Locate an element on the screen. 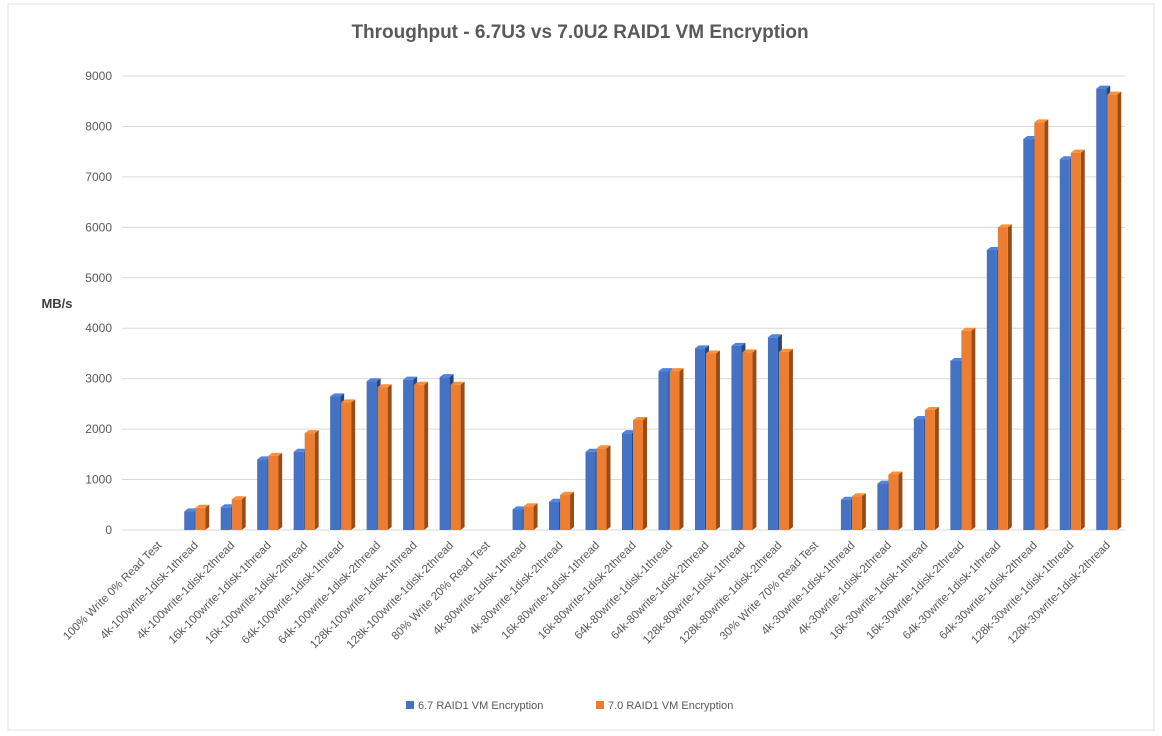 This screenshot has height=736, width=1162. y-tick-label: 0 is located at coordinates (108, 530).